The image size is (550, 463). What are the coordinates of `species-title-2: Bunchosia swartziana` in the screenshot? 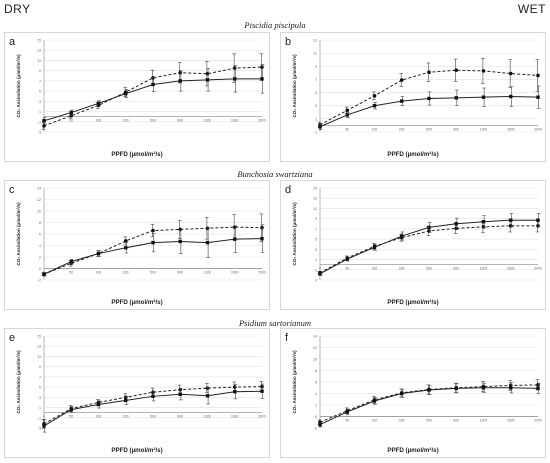 It's located at (275, 174).